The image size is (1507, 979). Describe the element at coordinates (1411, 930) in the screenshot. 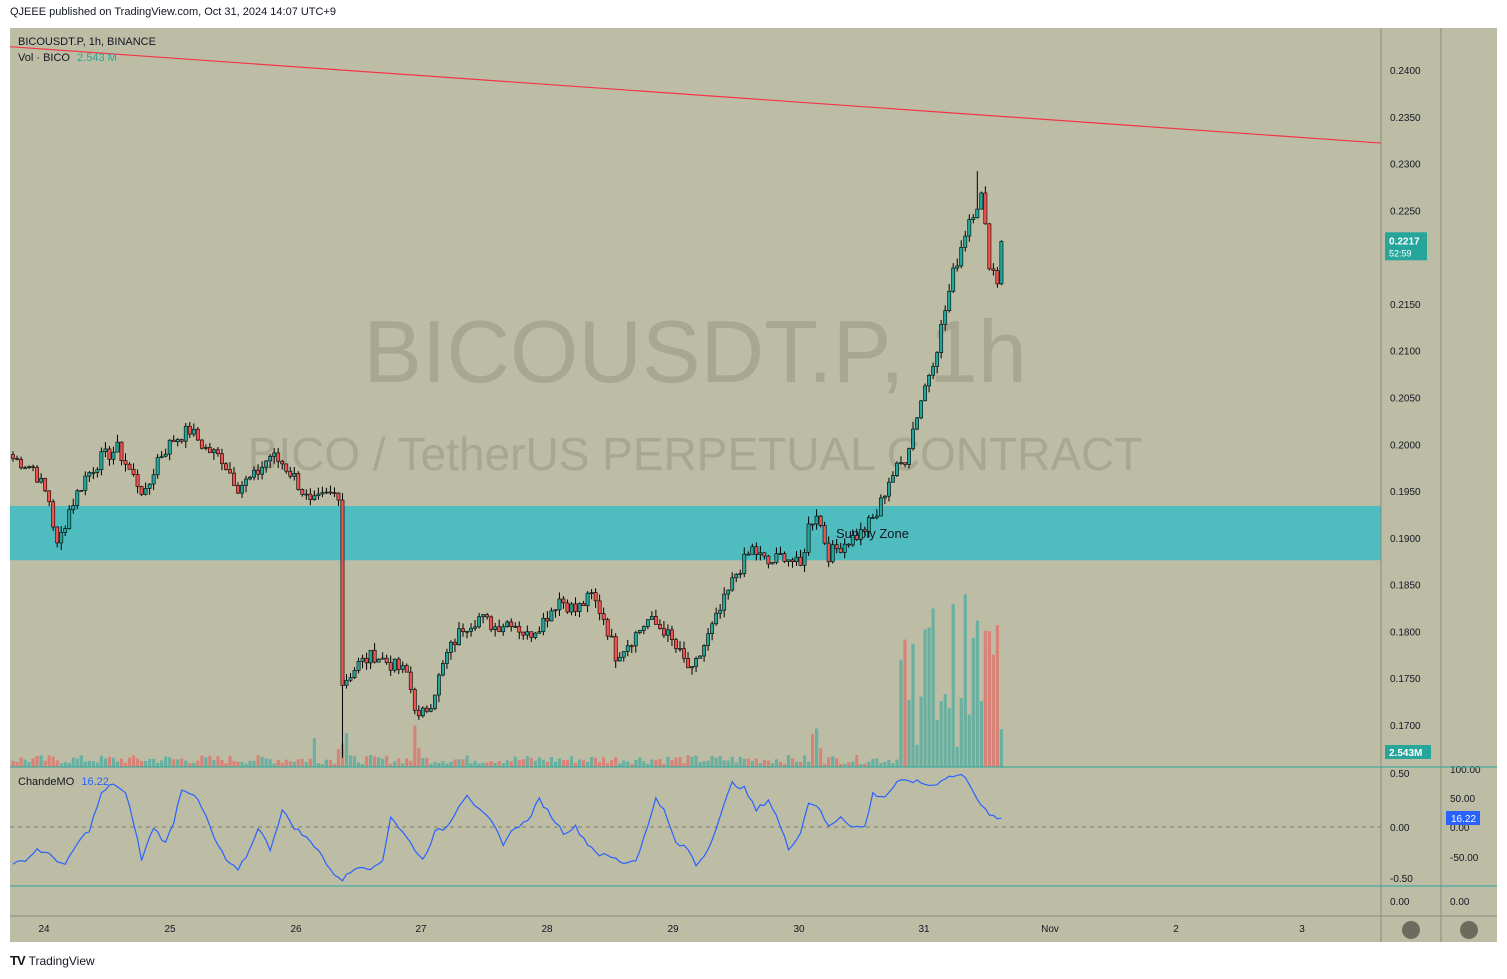

I see `settings-circle-icon` at that location.